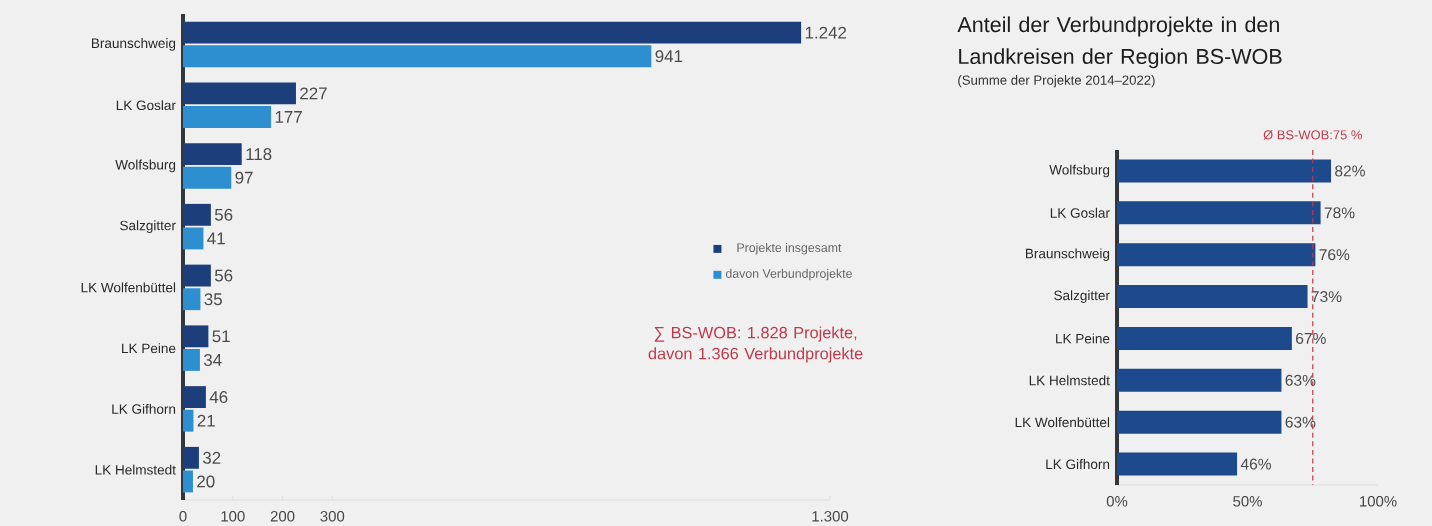  Describe the element at coordinates (826, 32) in the screenshot. I see `data-label: 1.242` at that location.